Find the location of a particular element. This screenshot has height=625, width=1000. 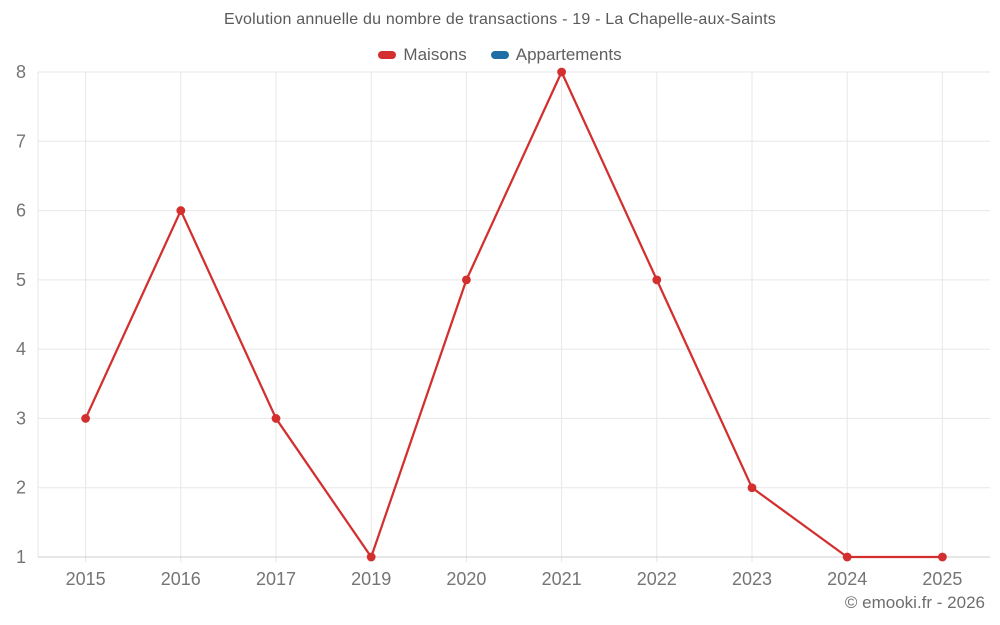

data-point-2025 is located at coordinates (942, 557).